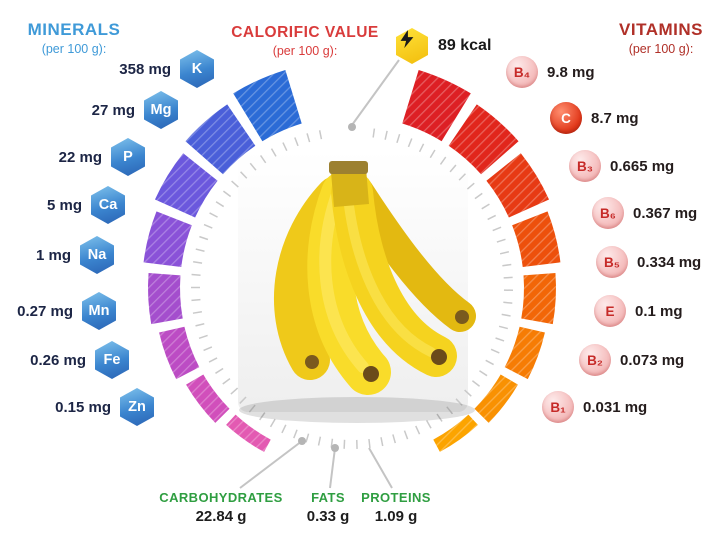 The image size is (728, 551). Describe the element at coordinates (661, 48) in the screenshot. I see `vitamins-subtitle: (per 100 g):` at that location.